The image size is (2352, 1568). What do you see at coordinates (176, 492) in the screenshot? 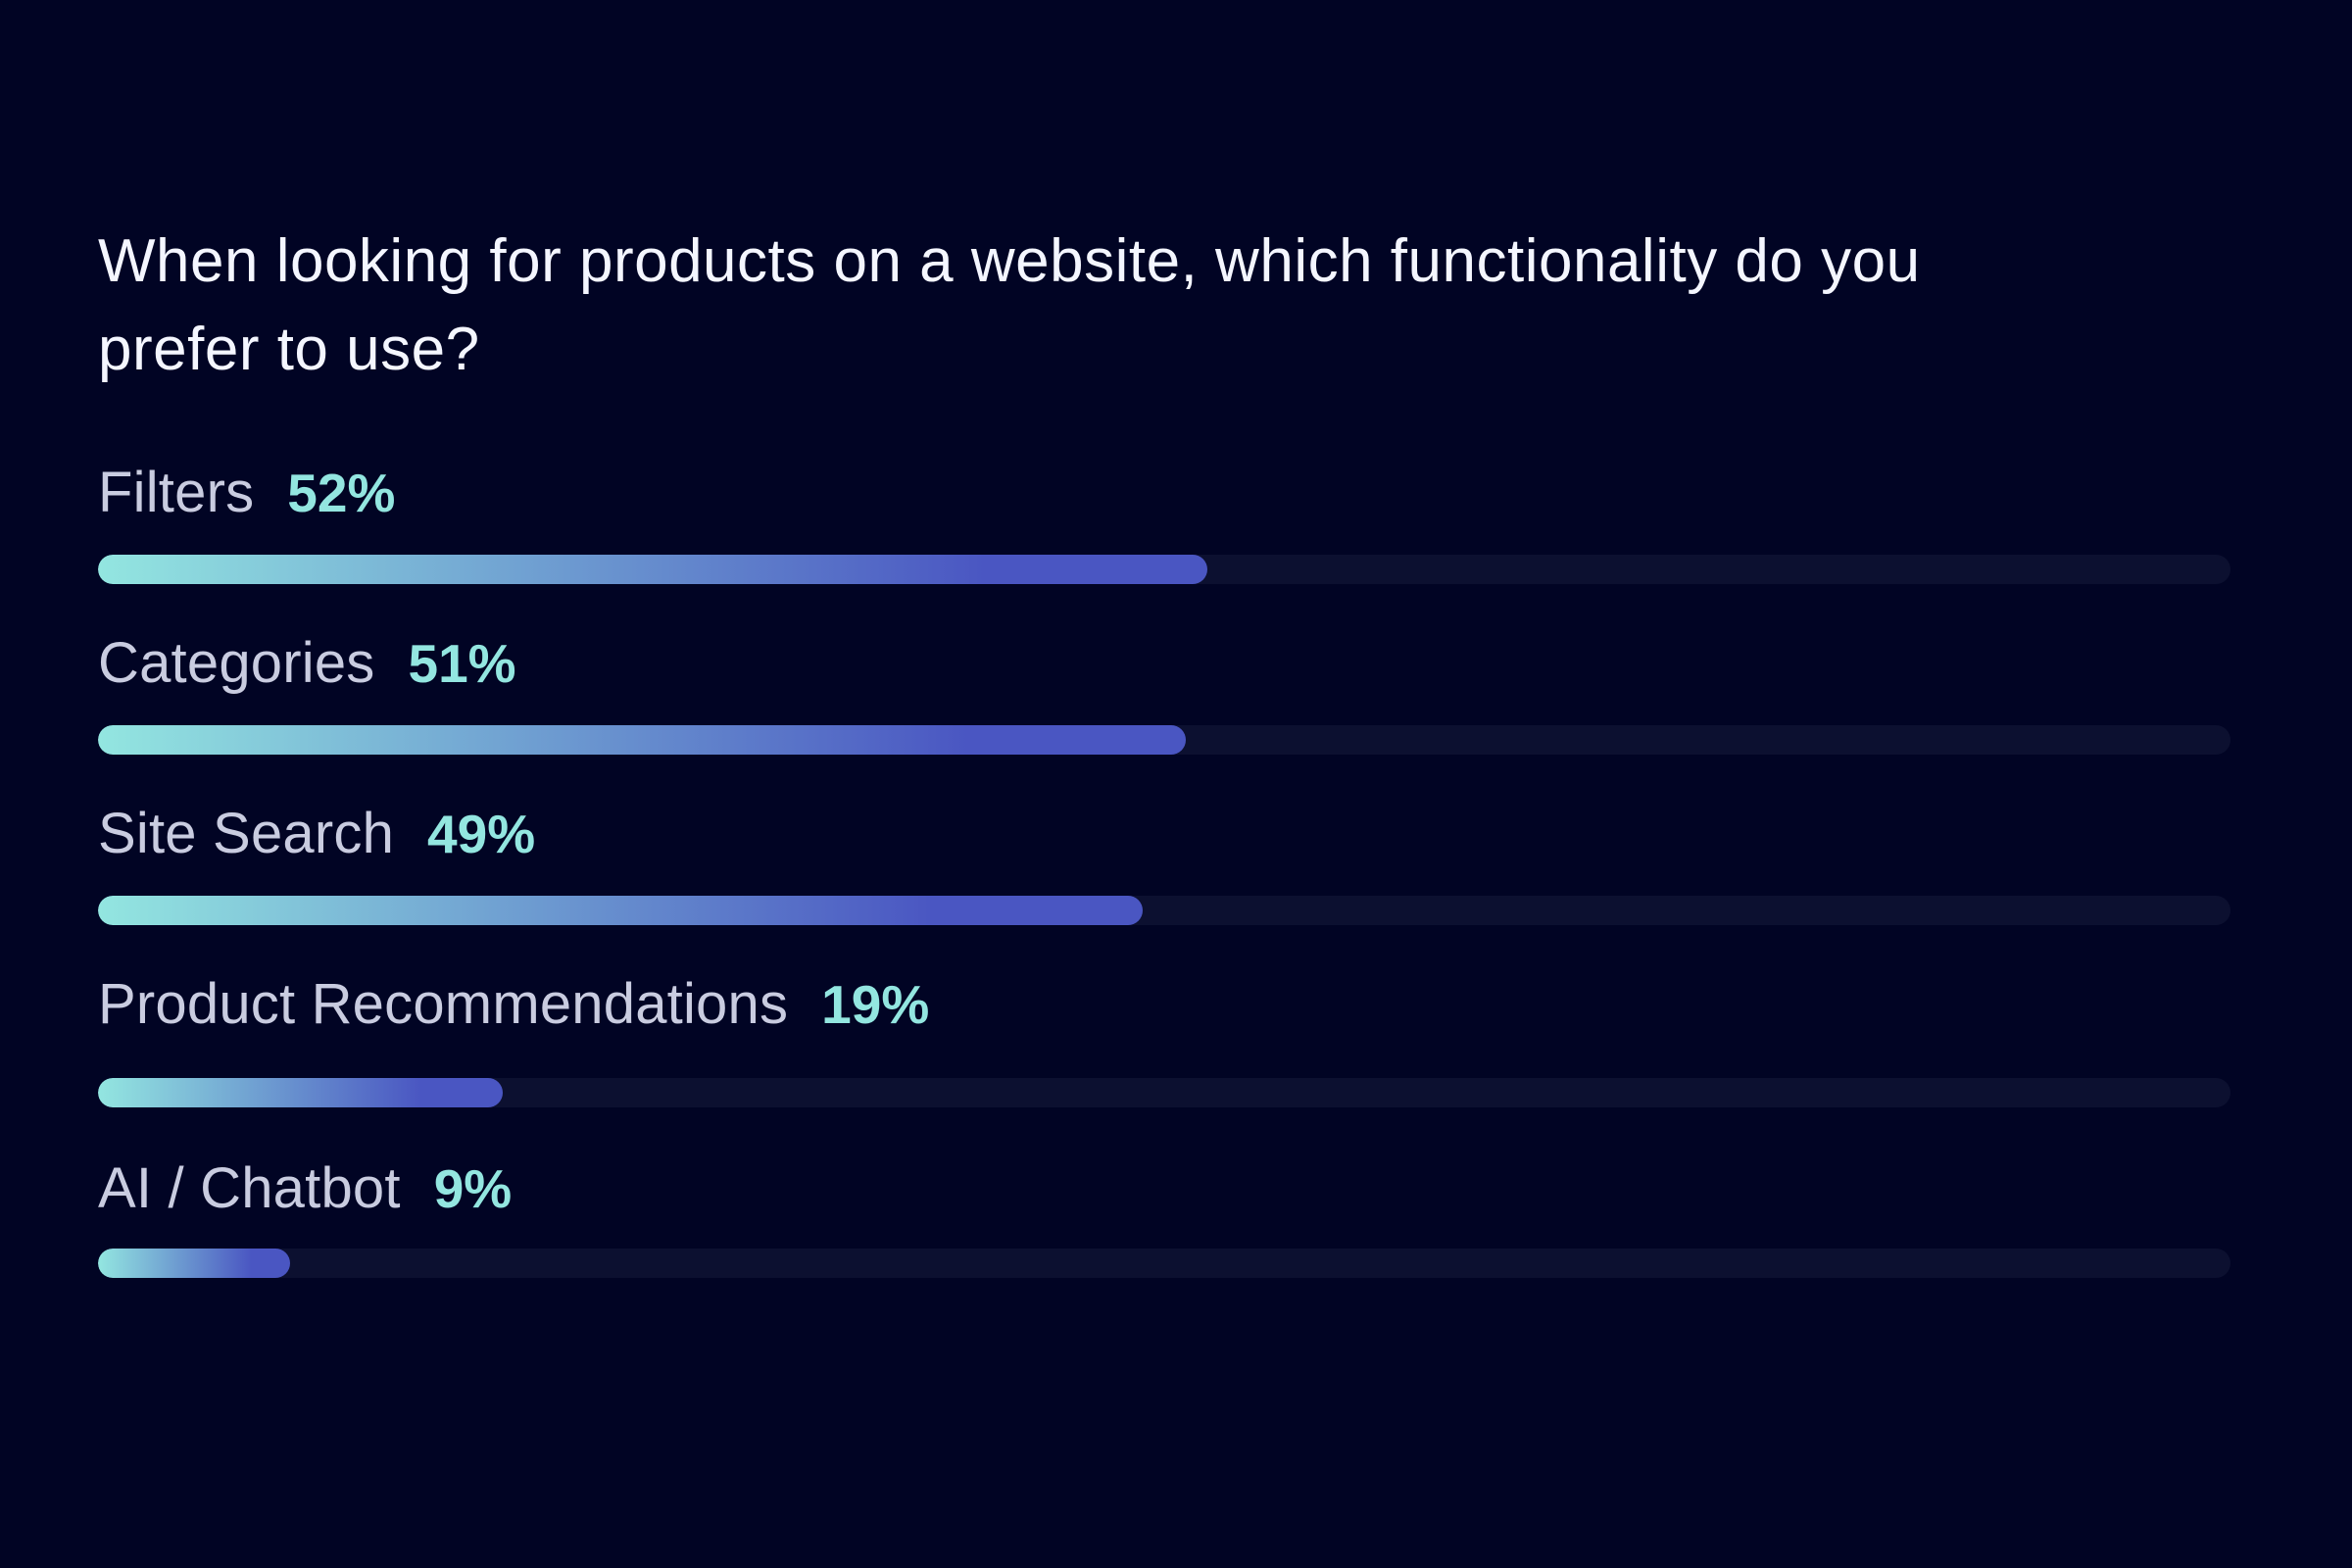
I see `category-label: Filters` at bounding box center [176, 492].